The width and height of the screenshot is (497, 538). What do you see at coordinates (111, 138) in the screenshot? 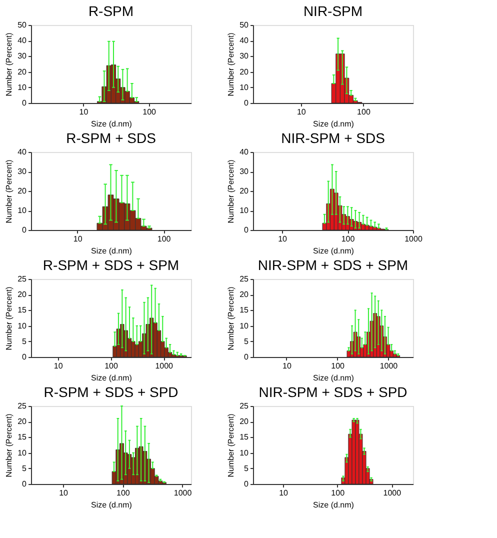
I see `chart-title: R-SPM + SDS` at bounding box center [111, 138].